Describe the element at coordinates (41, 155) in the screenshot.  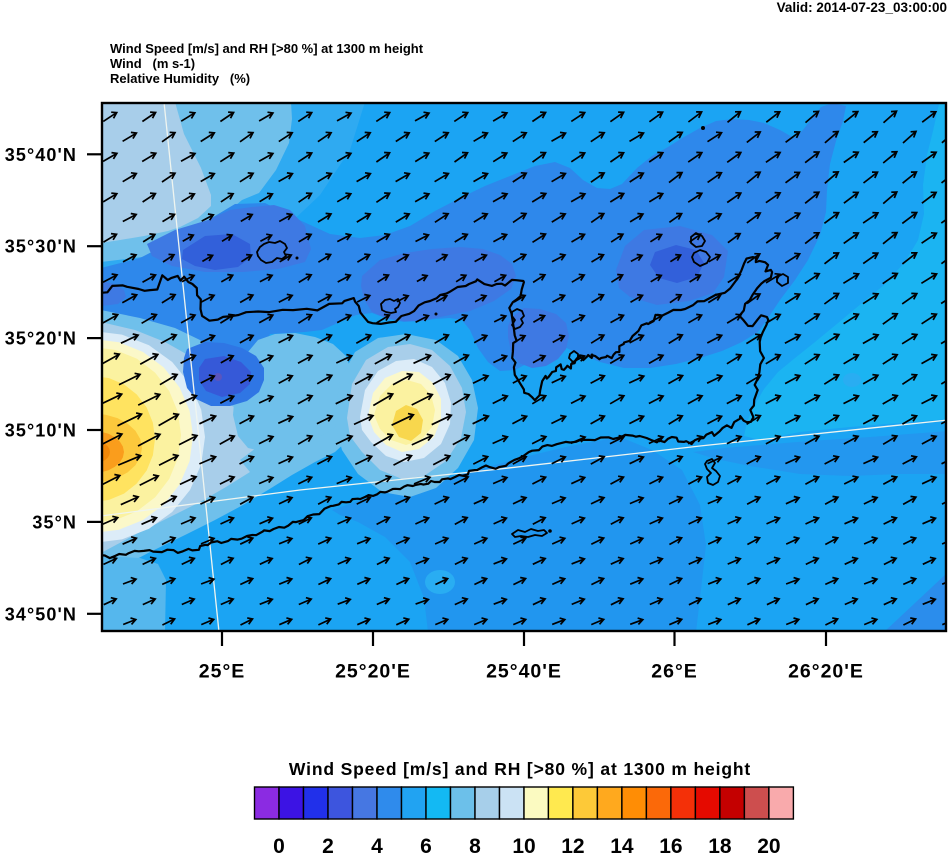
I see `svg-text: 35°40'N` at that location.